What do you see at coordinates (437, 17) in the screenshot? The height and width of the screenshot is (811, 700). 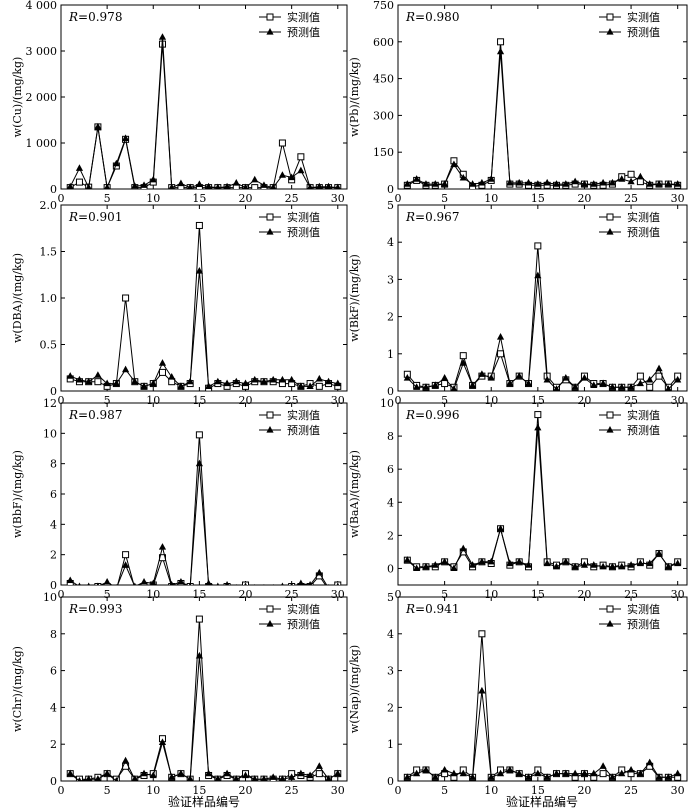 I see `r-value: =0.980` at bounding box center [437, 17].